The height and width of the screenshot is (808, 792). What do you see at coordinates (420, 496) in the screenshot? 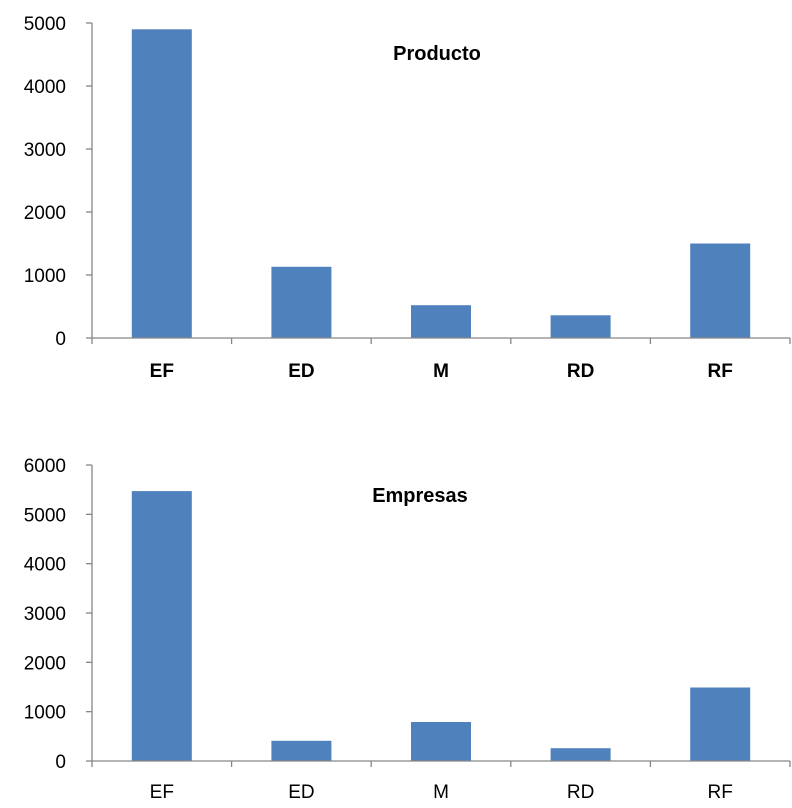
I see `chart-title: Empresas` at bounding box center [420, 496].